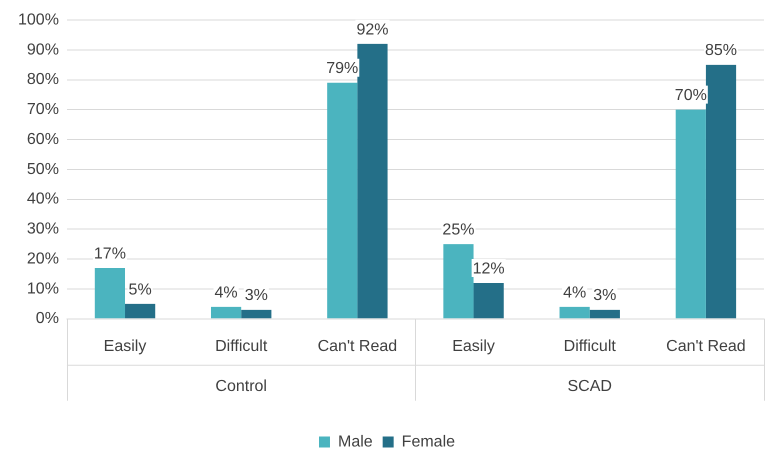  I want to click on data-label: 70%, so click(690, 95).